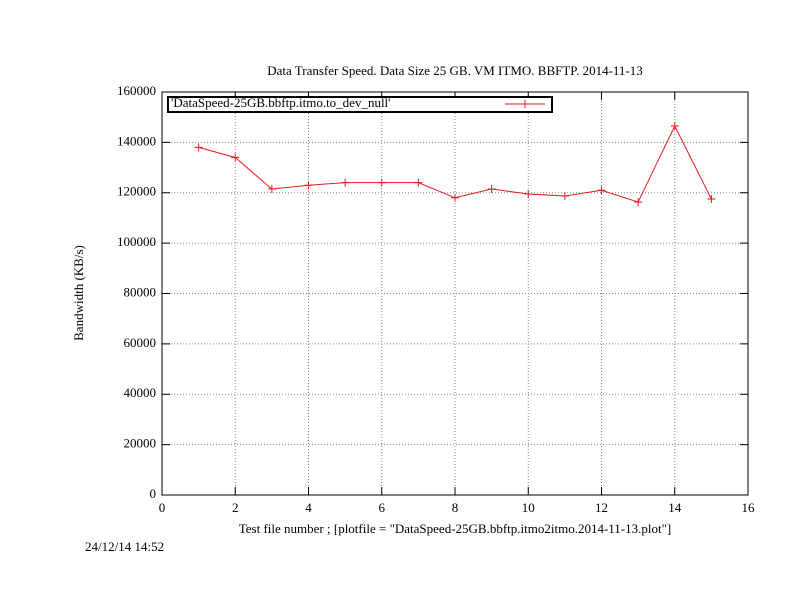  Describe the element at coordinates (140, 291) in the screenshot. I see `y-tick-label: 80000` at that location.